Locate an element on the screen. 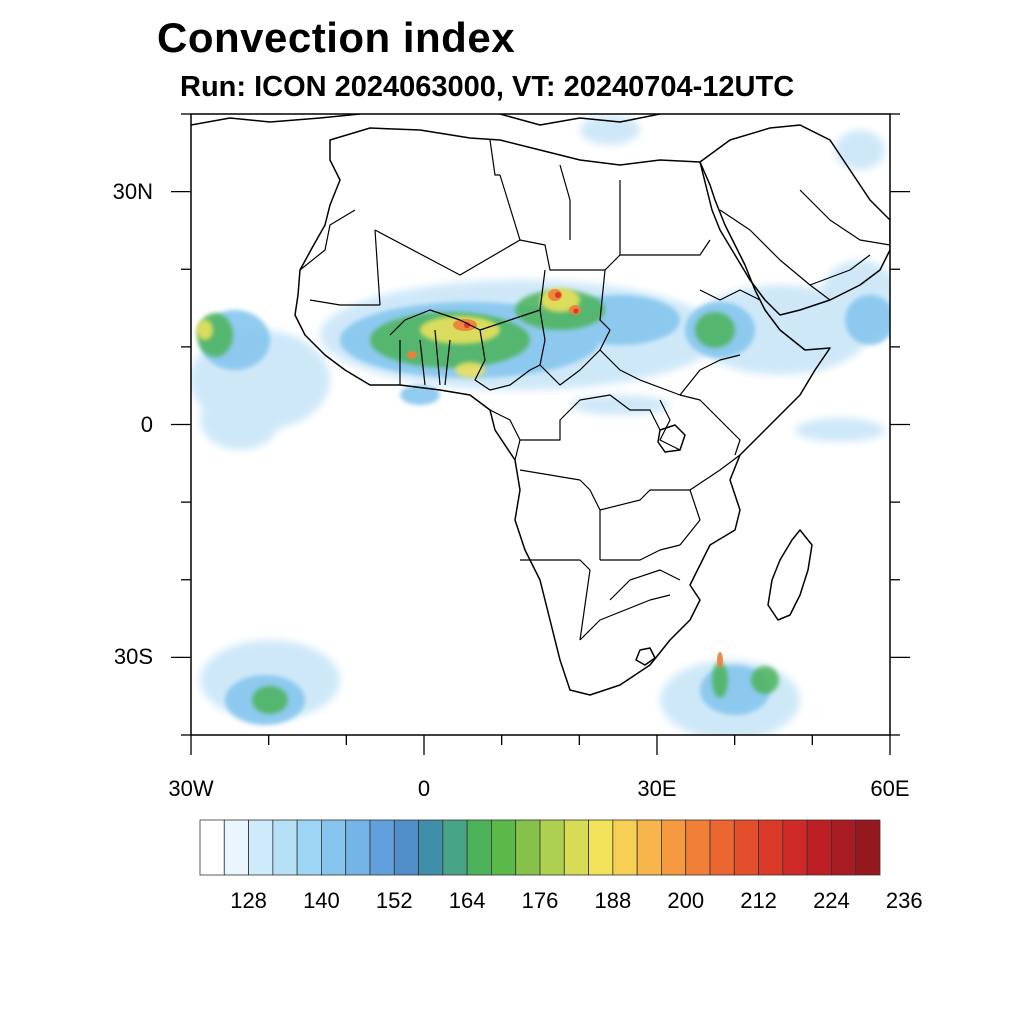 The image size is (1024, 1024). lesotho is located at coordinates (645, 656).